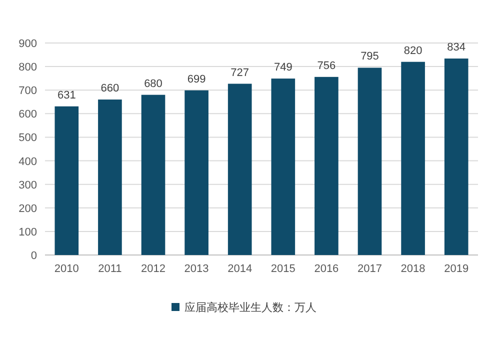 This screenshot has height=362, width=500. Describe the element at coordinates (153, 84) in the screenshot. I see `data-label: 680` at that location.